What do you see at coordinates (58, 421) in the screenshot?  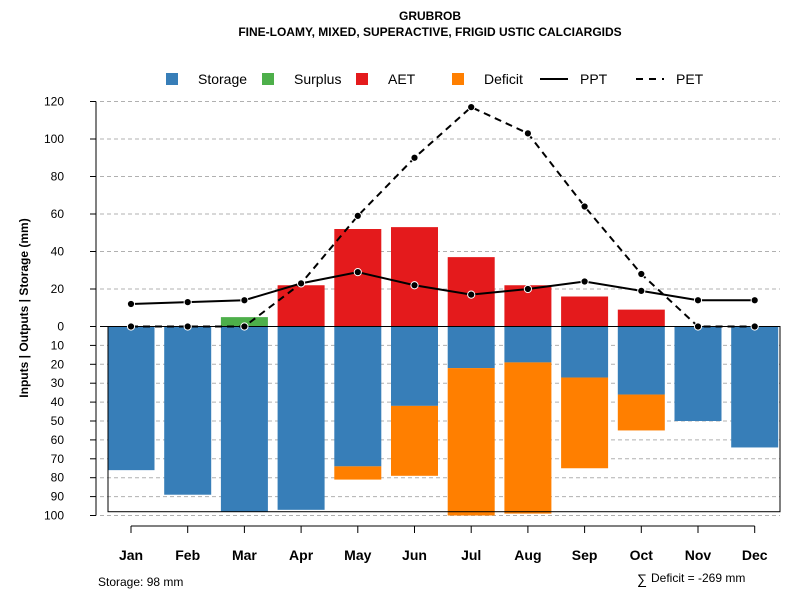 I see `y-tick-label-lower-50: 50` at bounding box center [58, 421].